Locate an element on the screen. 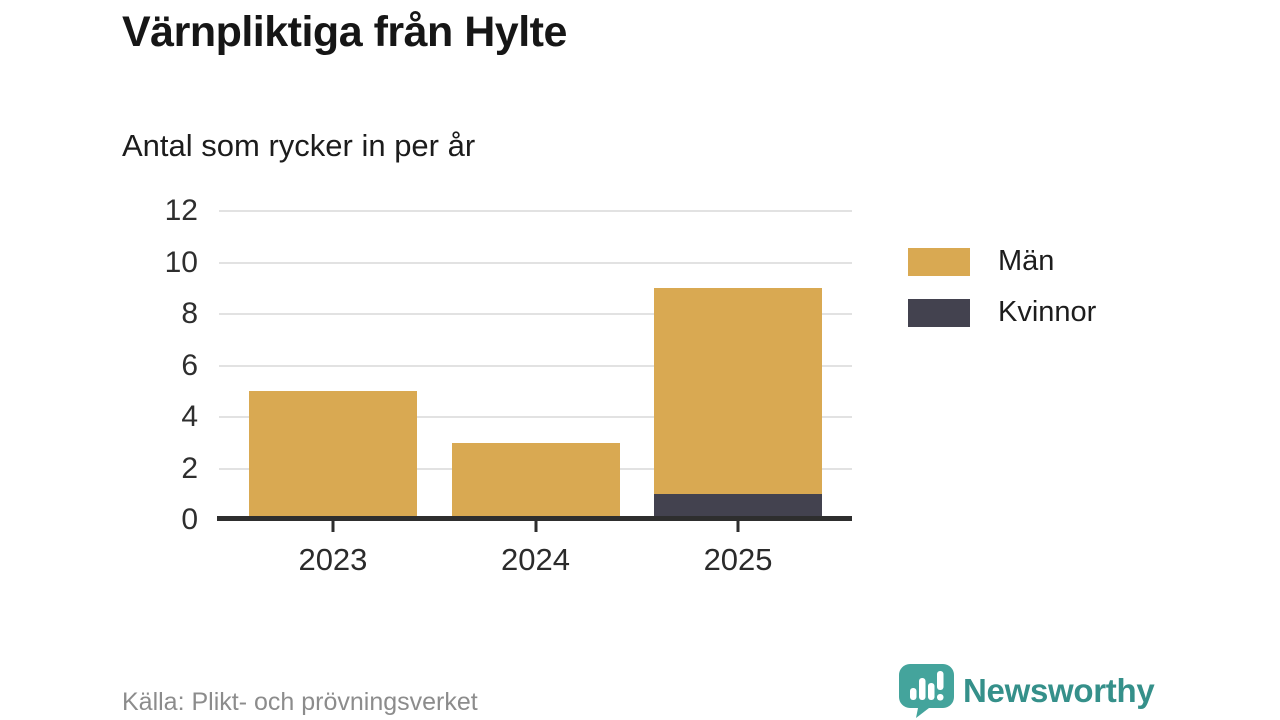 The height and width of the screenshot is (720, 1280). bar-segment-Män-2024 is located at coordinates (535, 481).